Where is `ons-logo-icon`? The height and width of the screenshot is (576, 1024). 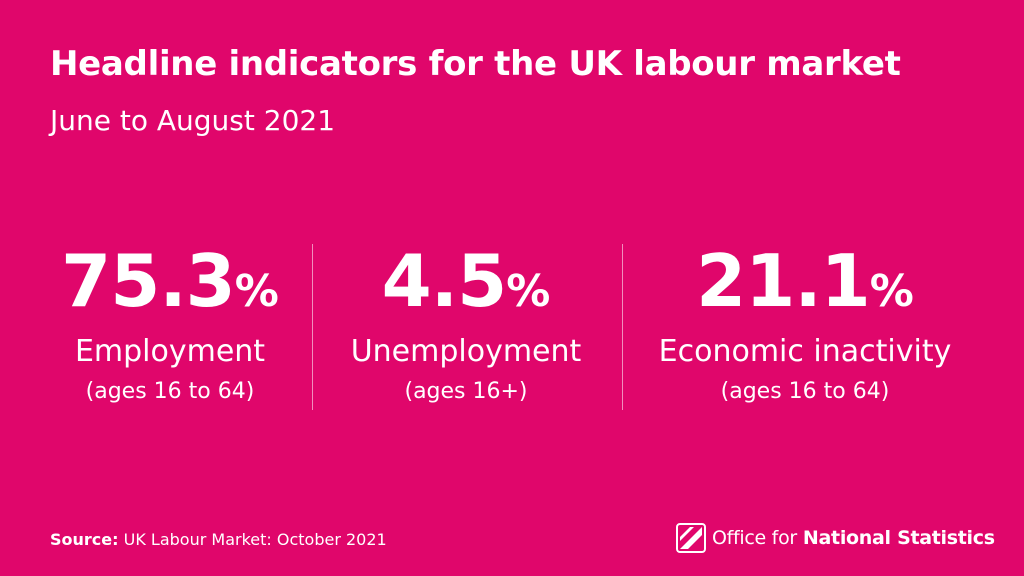
ons-logo-icon is located at coordinates (691, 538).